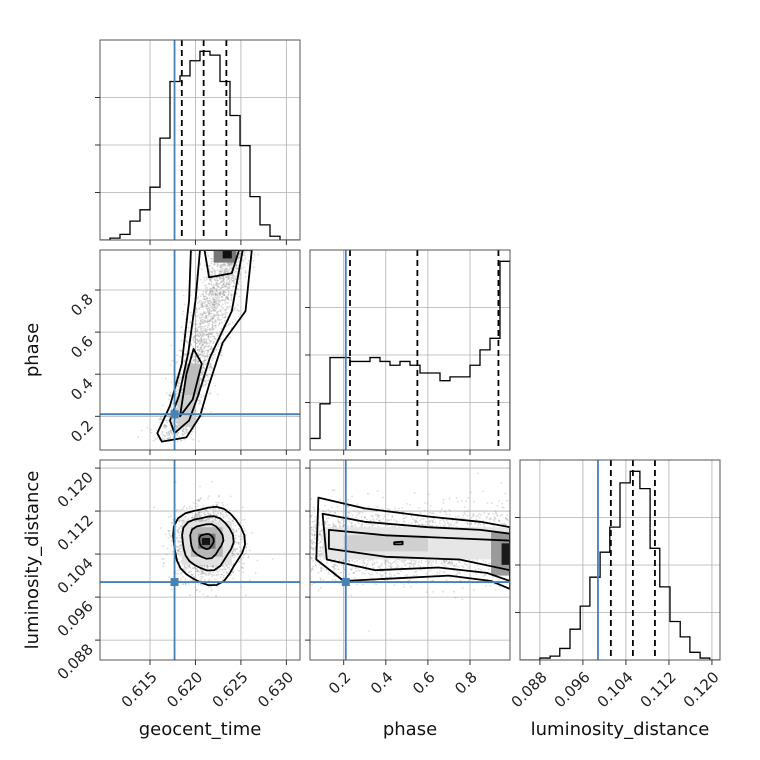 The width and height of the screenshot is (760, 760). I want to click on panel-joint-phase-luminosity_distance, so click(410, 560).